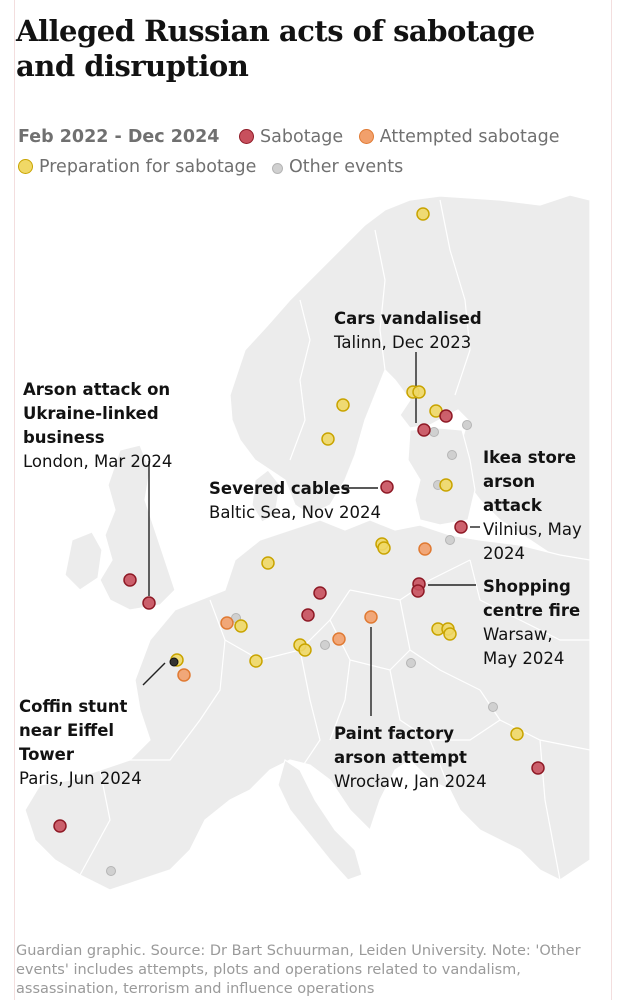 Image resolution: width=620 pixels, height=1000 pixels. I want to click on annotation-tallinn-headline: Cars vandalised, so click(408, 318).